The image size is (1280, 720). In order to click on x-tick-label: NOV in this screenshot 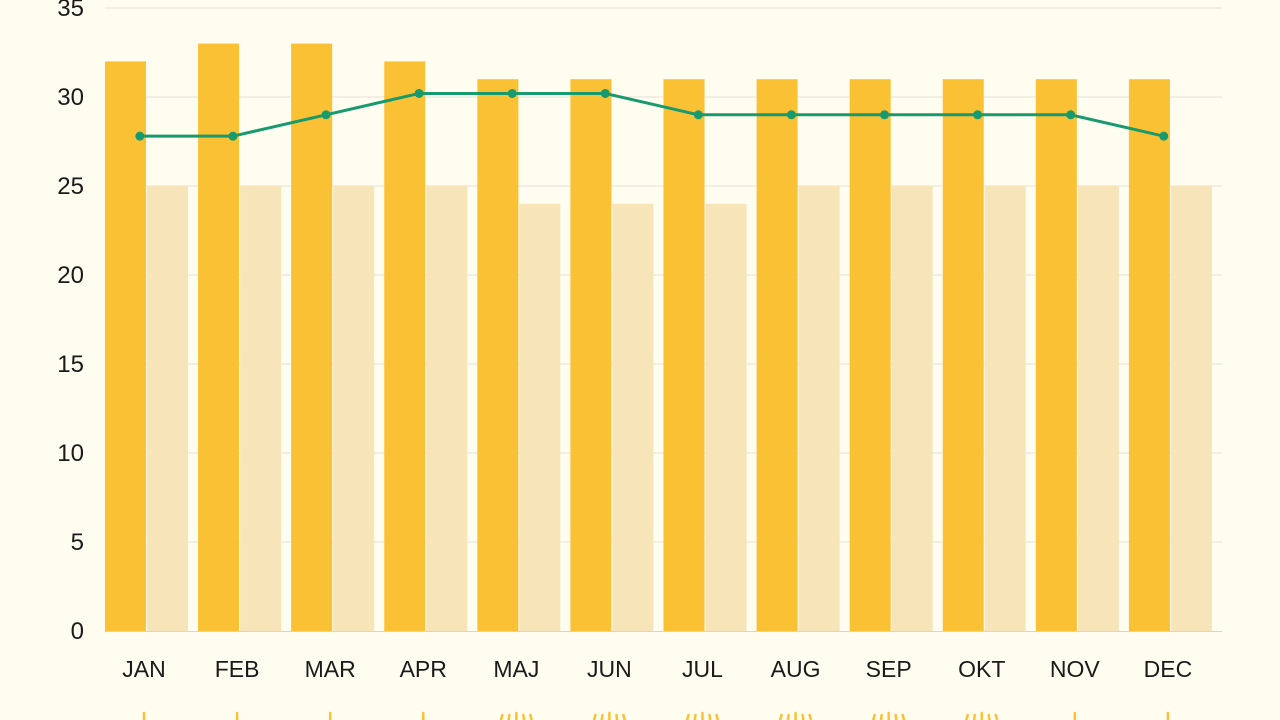, I will do `click(1075, 669)`.